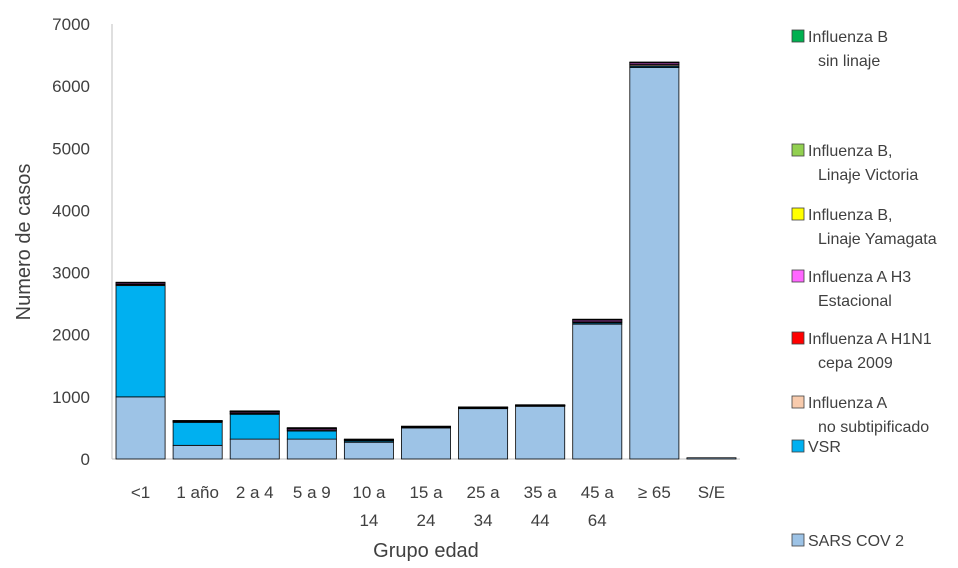  I want to click on x-tick-label: 44, so click(540, 520).